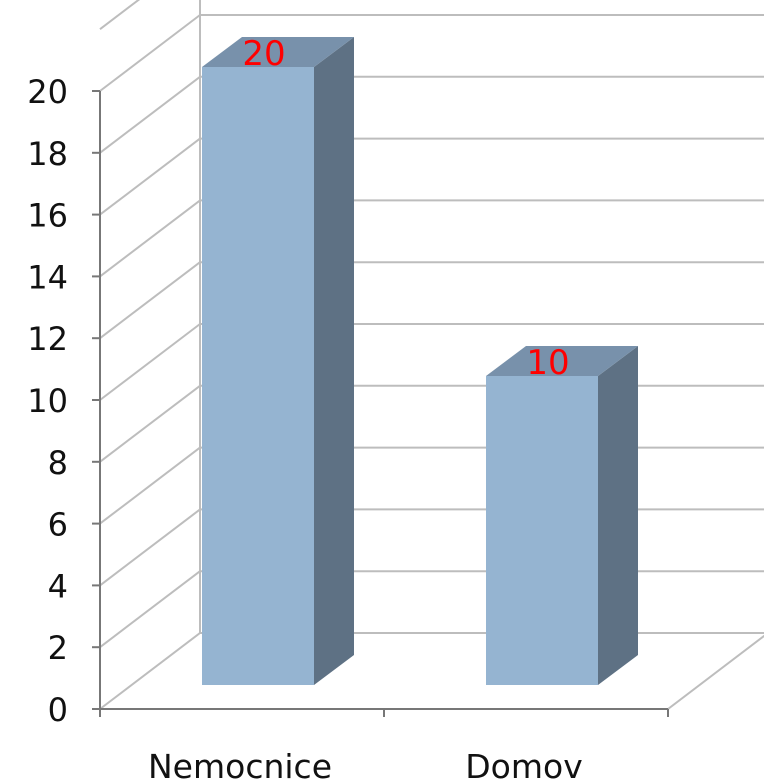 Image resolution: width=764 pixels, height=782 pixels. I want to click on y-axis-tick-labels: 0 2 4 6 8 10 12 14 16 18 20, so click(47, 401).